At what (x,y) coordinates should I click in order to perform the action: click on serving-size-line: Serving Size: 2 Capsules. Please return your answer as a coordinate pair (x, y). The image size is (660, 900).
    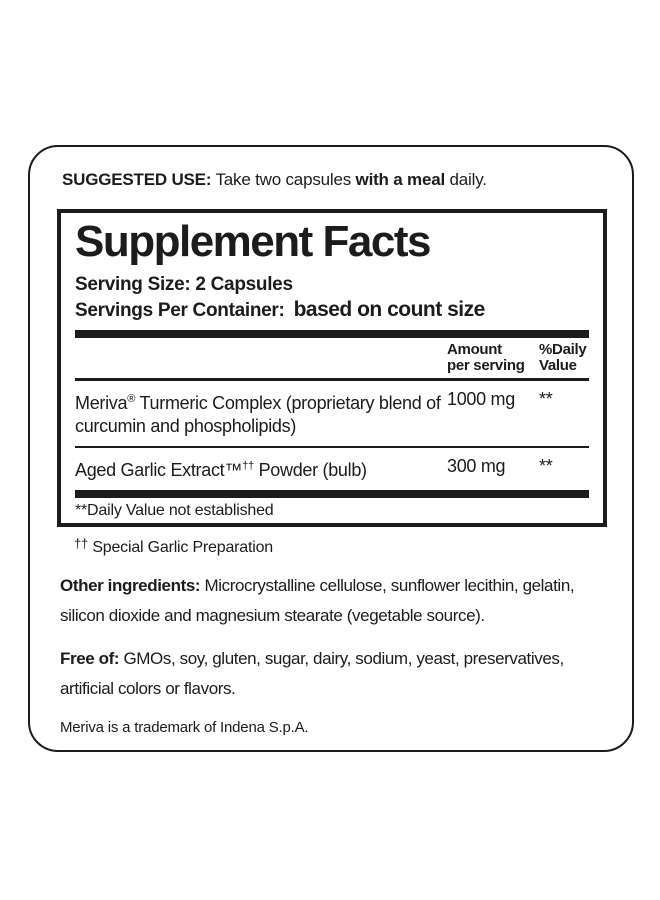
    Looking at the image, I should click on (184, 284).